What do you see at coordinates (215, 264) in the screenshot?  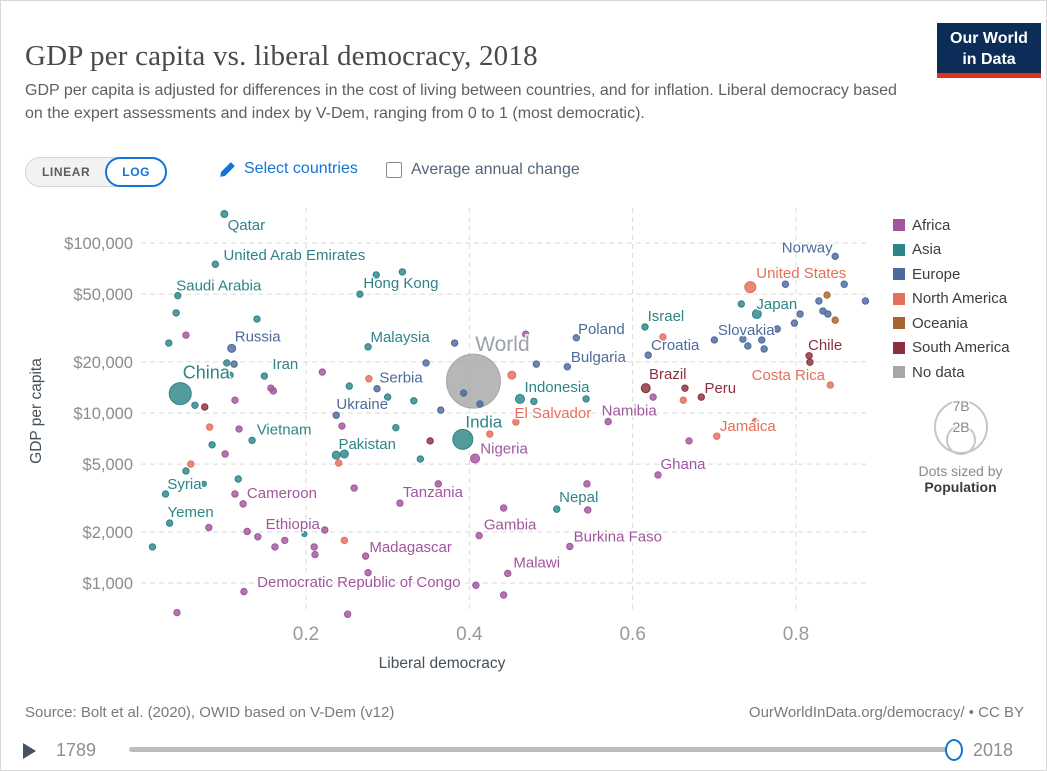 I see `data-point-united-arab-emirates` at bounding box center [215, 264].